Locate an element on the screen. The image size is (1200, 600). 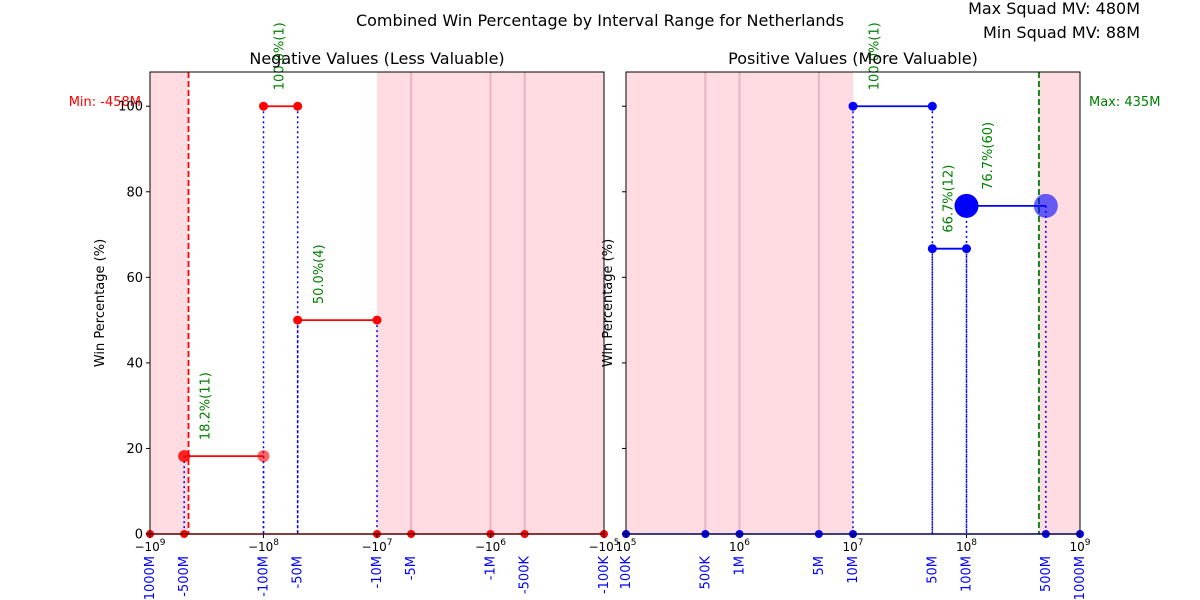
y-tick-label: 0 is located at coordinates (139, 535).